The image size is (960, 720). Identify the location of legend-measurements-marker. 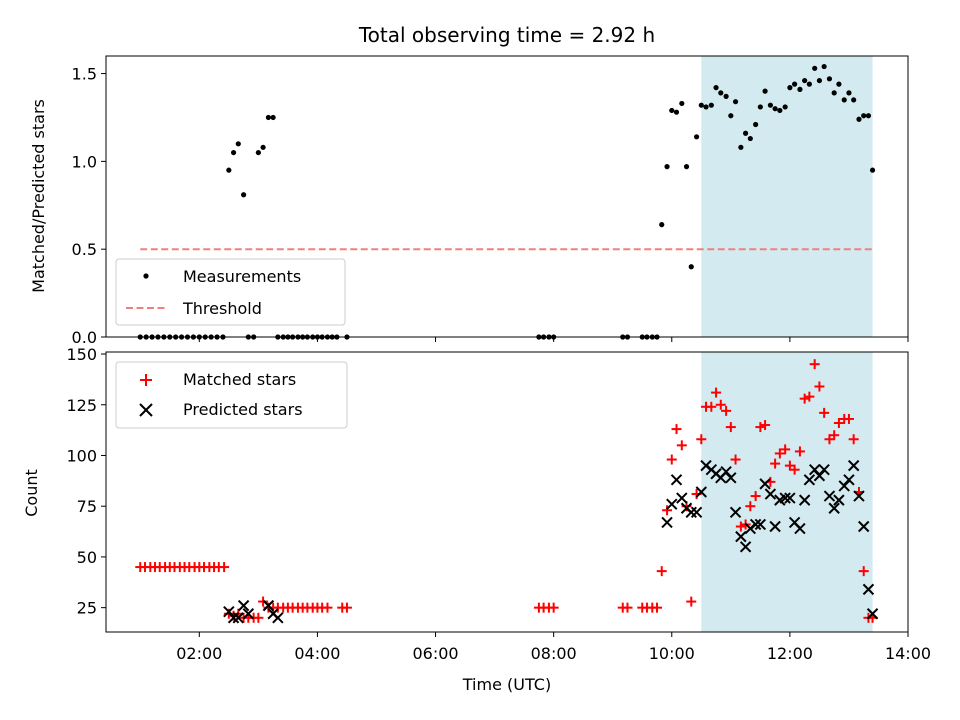
(146, 276).